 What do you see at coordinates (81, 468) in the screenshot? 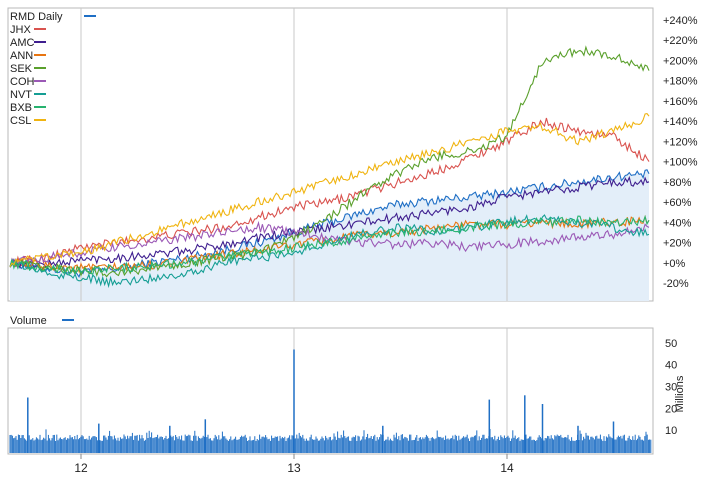
I see `x-tick-label: 12` at bounding box center [81, 468].